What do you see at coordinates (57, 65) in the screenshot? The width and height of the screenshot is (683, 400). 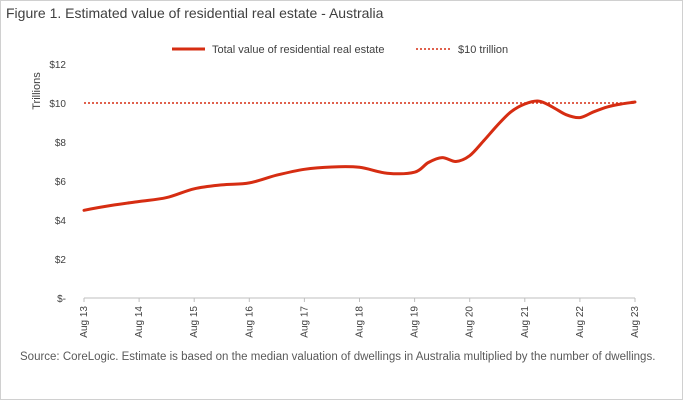 I see `y-tick-label: $12` at bounding box center [57, 65].